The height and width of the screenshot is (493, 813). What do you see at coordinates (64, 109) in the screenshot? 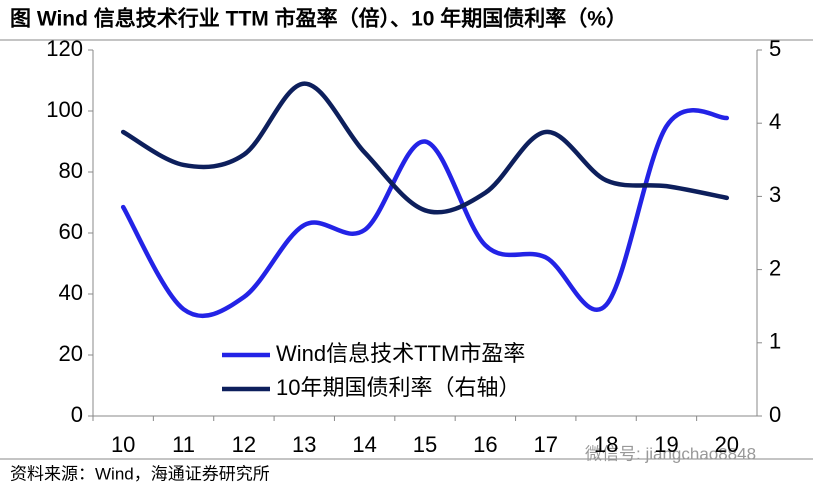
I see `y-tick-label: 100` at bounding box center [64, 109].